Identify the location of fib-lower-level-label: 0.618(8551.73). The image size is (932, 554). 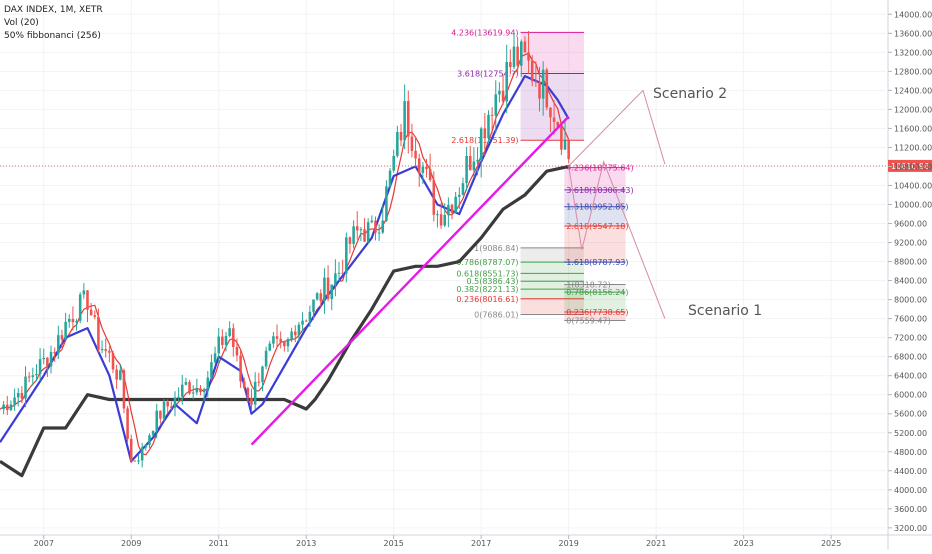
(487, 273).